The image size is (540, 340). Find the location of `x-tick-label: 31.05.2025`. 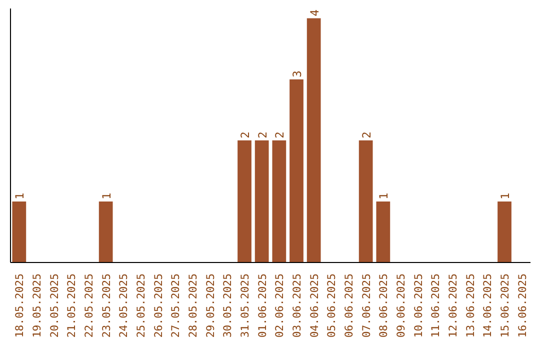

x-tick-label: 31.05.2025 is located at coordinates (245, 306).